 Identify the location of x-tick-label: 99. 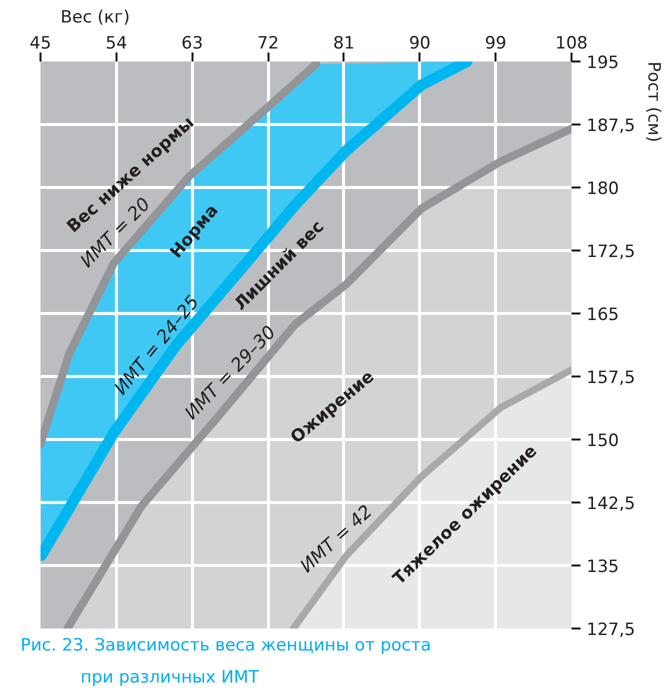
(495, 44).